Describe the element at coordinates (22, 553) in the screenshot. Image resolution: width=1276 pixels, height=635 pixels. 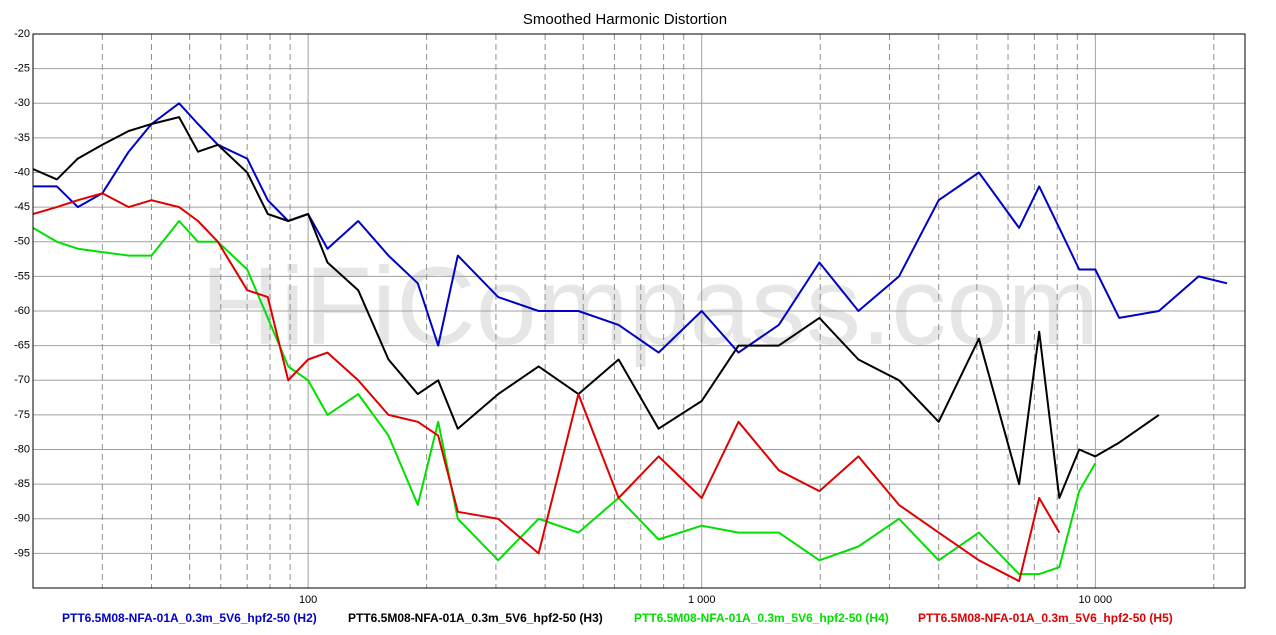
I see `y-tick-label: -95` at that location.